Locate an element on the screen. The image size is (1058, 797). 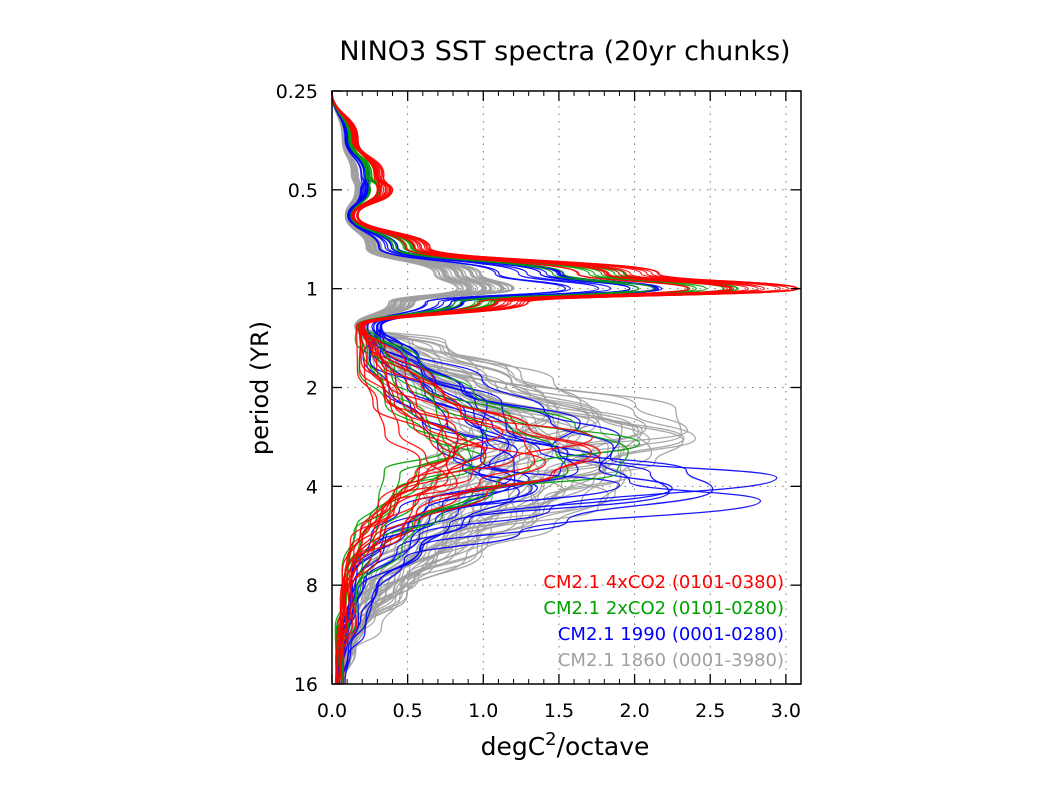
x-tick-label: 0.0 is located at coordinates (332, 711).